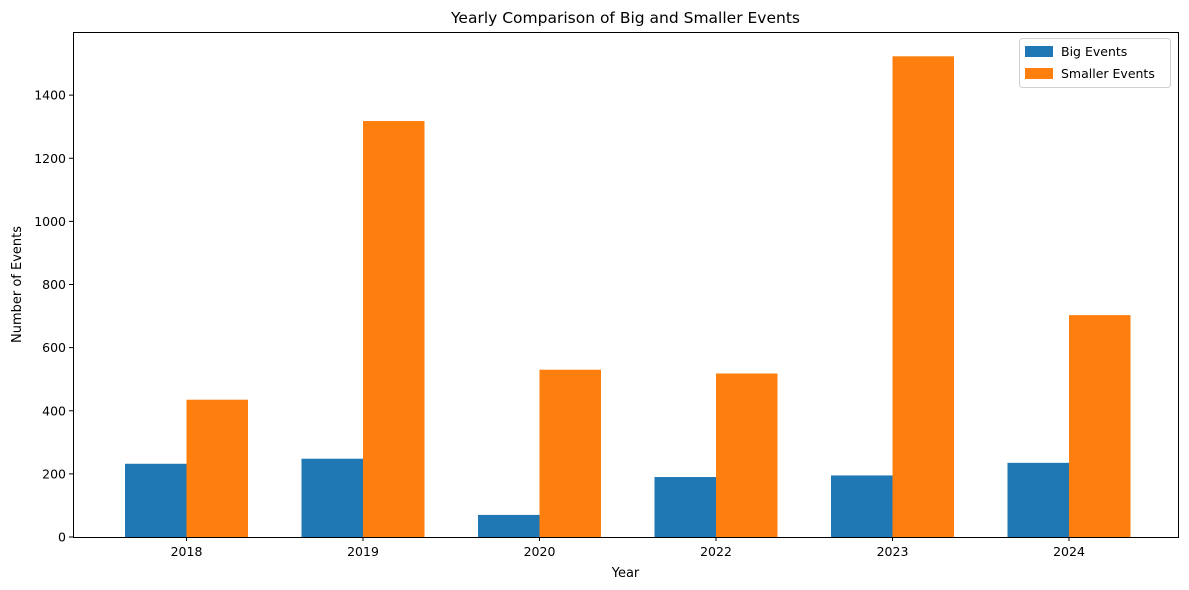  I want to click on legend: Big Events Smaller Events, so click(1095, 63).